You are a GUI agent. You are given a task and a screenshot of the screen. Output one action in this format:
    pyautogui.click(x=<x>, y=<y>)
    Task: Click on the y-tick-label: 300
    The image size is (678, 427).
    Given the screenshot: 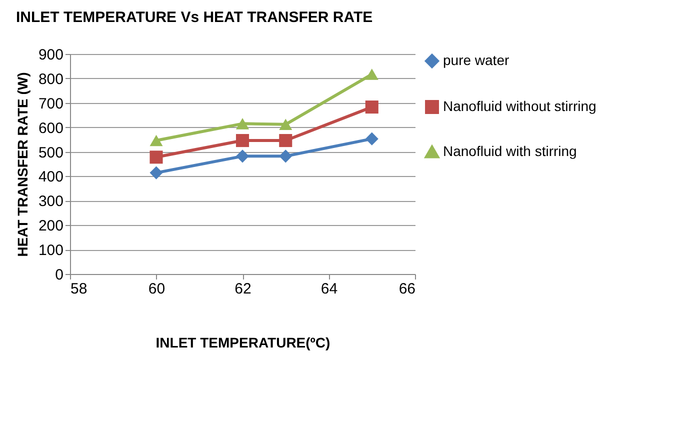 What is the action you would take?
    pyautogui.click(x=51, y=201)
    